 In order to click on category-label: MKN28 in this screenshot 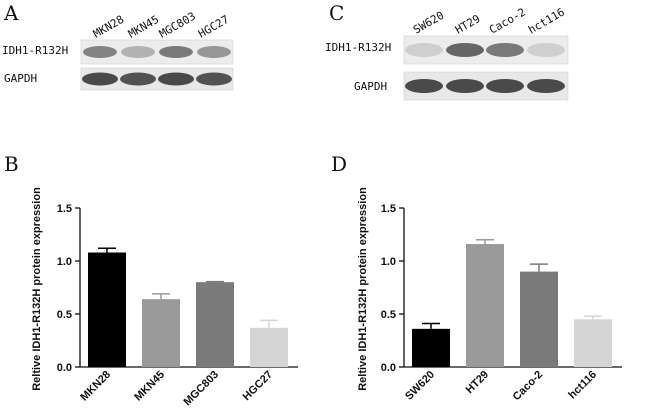, I will do `click(95, 386)`.